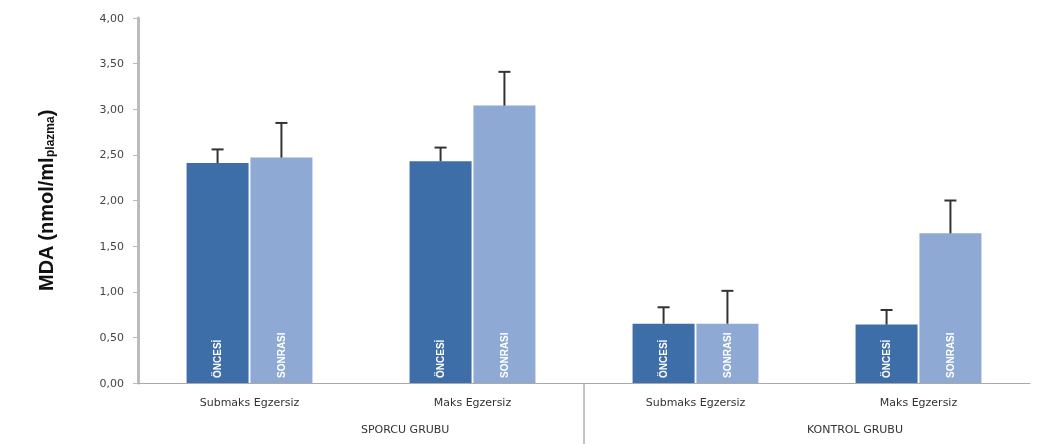 Image resolution: width=1045 pixels, height=446 pixels. Describe the element at coordinates (111, 383) in the screenshot. I see `y-tick-label: 0,00` at that location.